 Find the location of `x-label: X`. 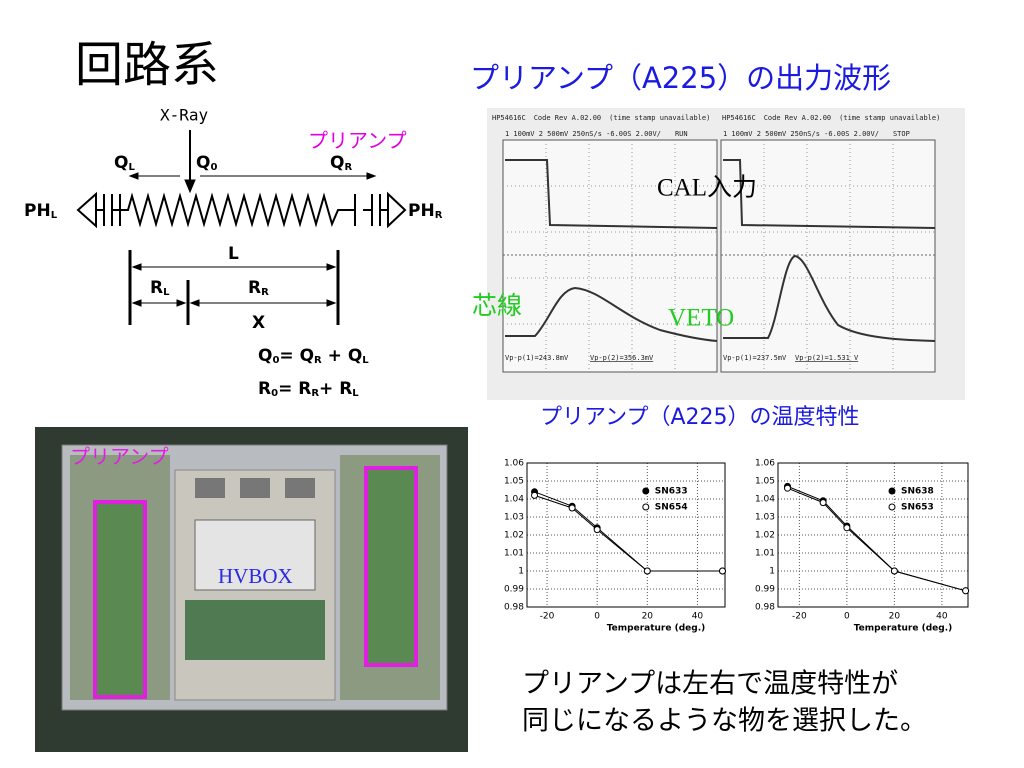

x-label: X is located at coordinates (258, 323).